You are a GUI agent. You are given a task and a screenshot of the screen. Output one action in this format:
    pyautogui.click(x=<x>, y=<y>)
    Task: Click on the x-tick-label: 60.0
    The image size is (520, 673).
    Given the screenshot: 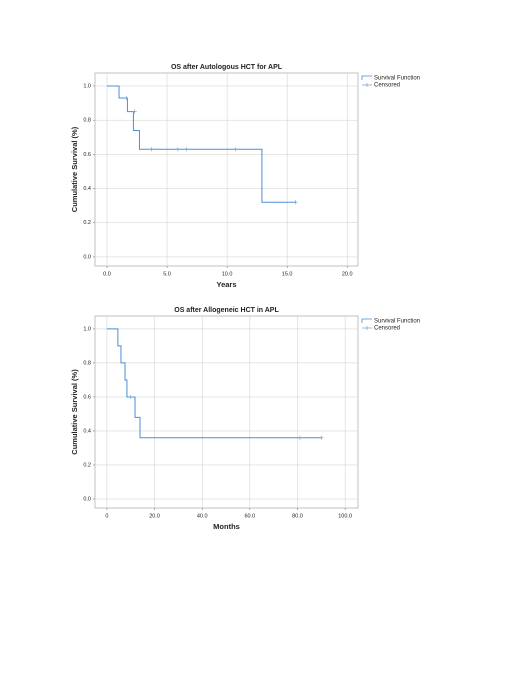 What is the action you would take?
    pyautogui.click(x=249, y=516)
    